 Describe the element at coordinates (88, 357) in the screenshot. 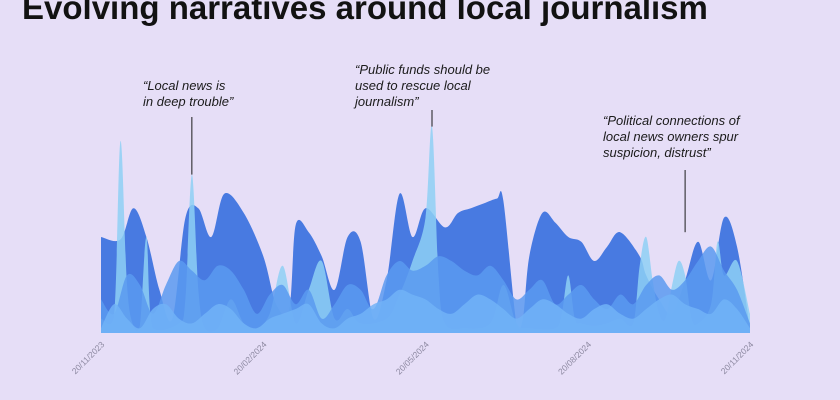

I see `x-tick-label: 20/11/2023` at that location.